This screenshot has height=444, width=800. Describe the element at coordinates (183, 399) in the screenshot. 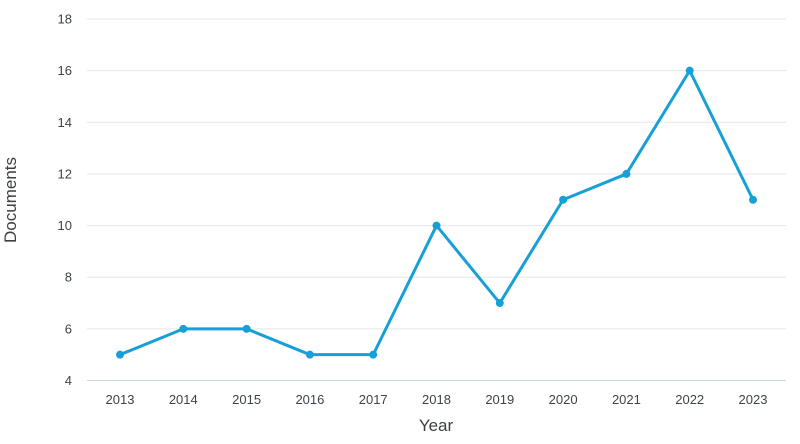

I see `x-tick-label: 2014` at that location.